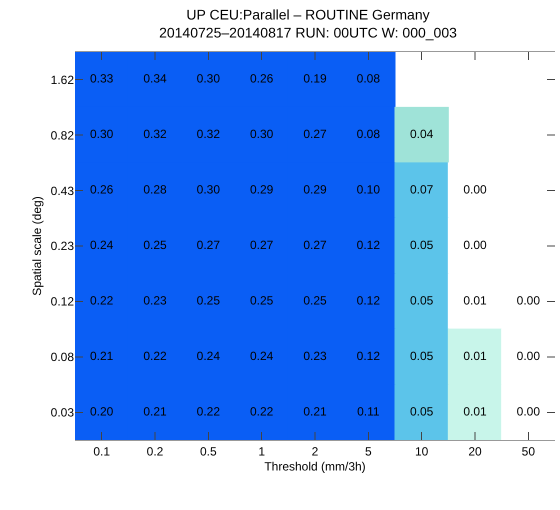  I want to click on y-tick-label: 0.82, so click(62, 135).